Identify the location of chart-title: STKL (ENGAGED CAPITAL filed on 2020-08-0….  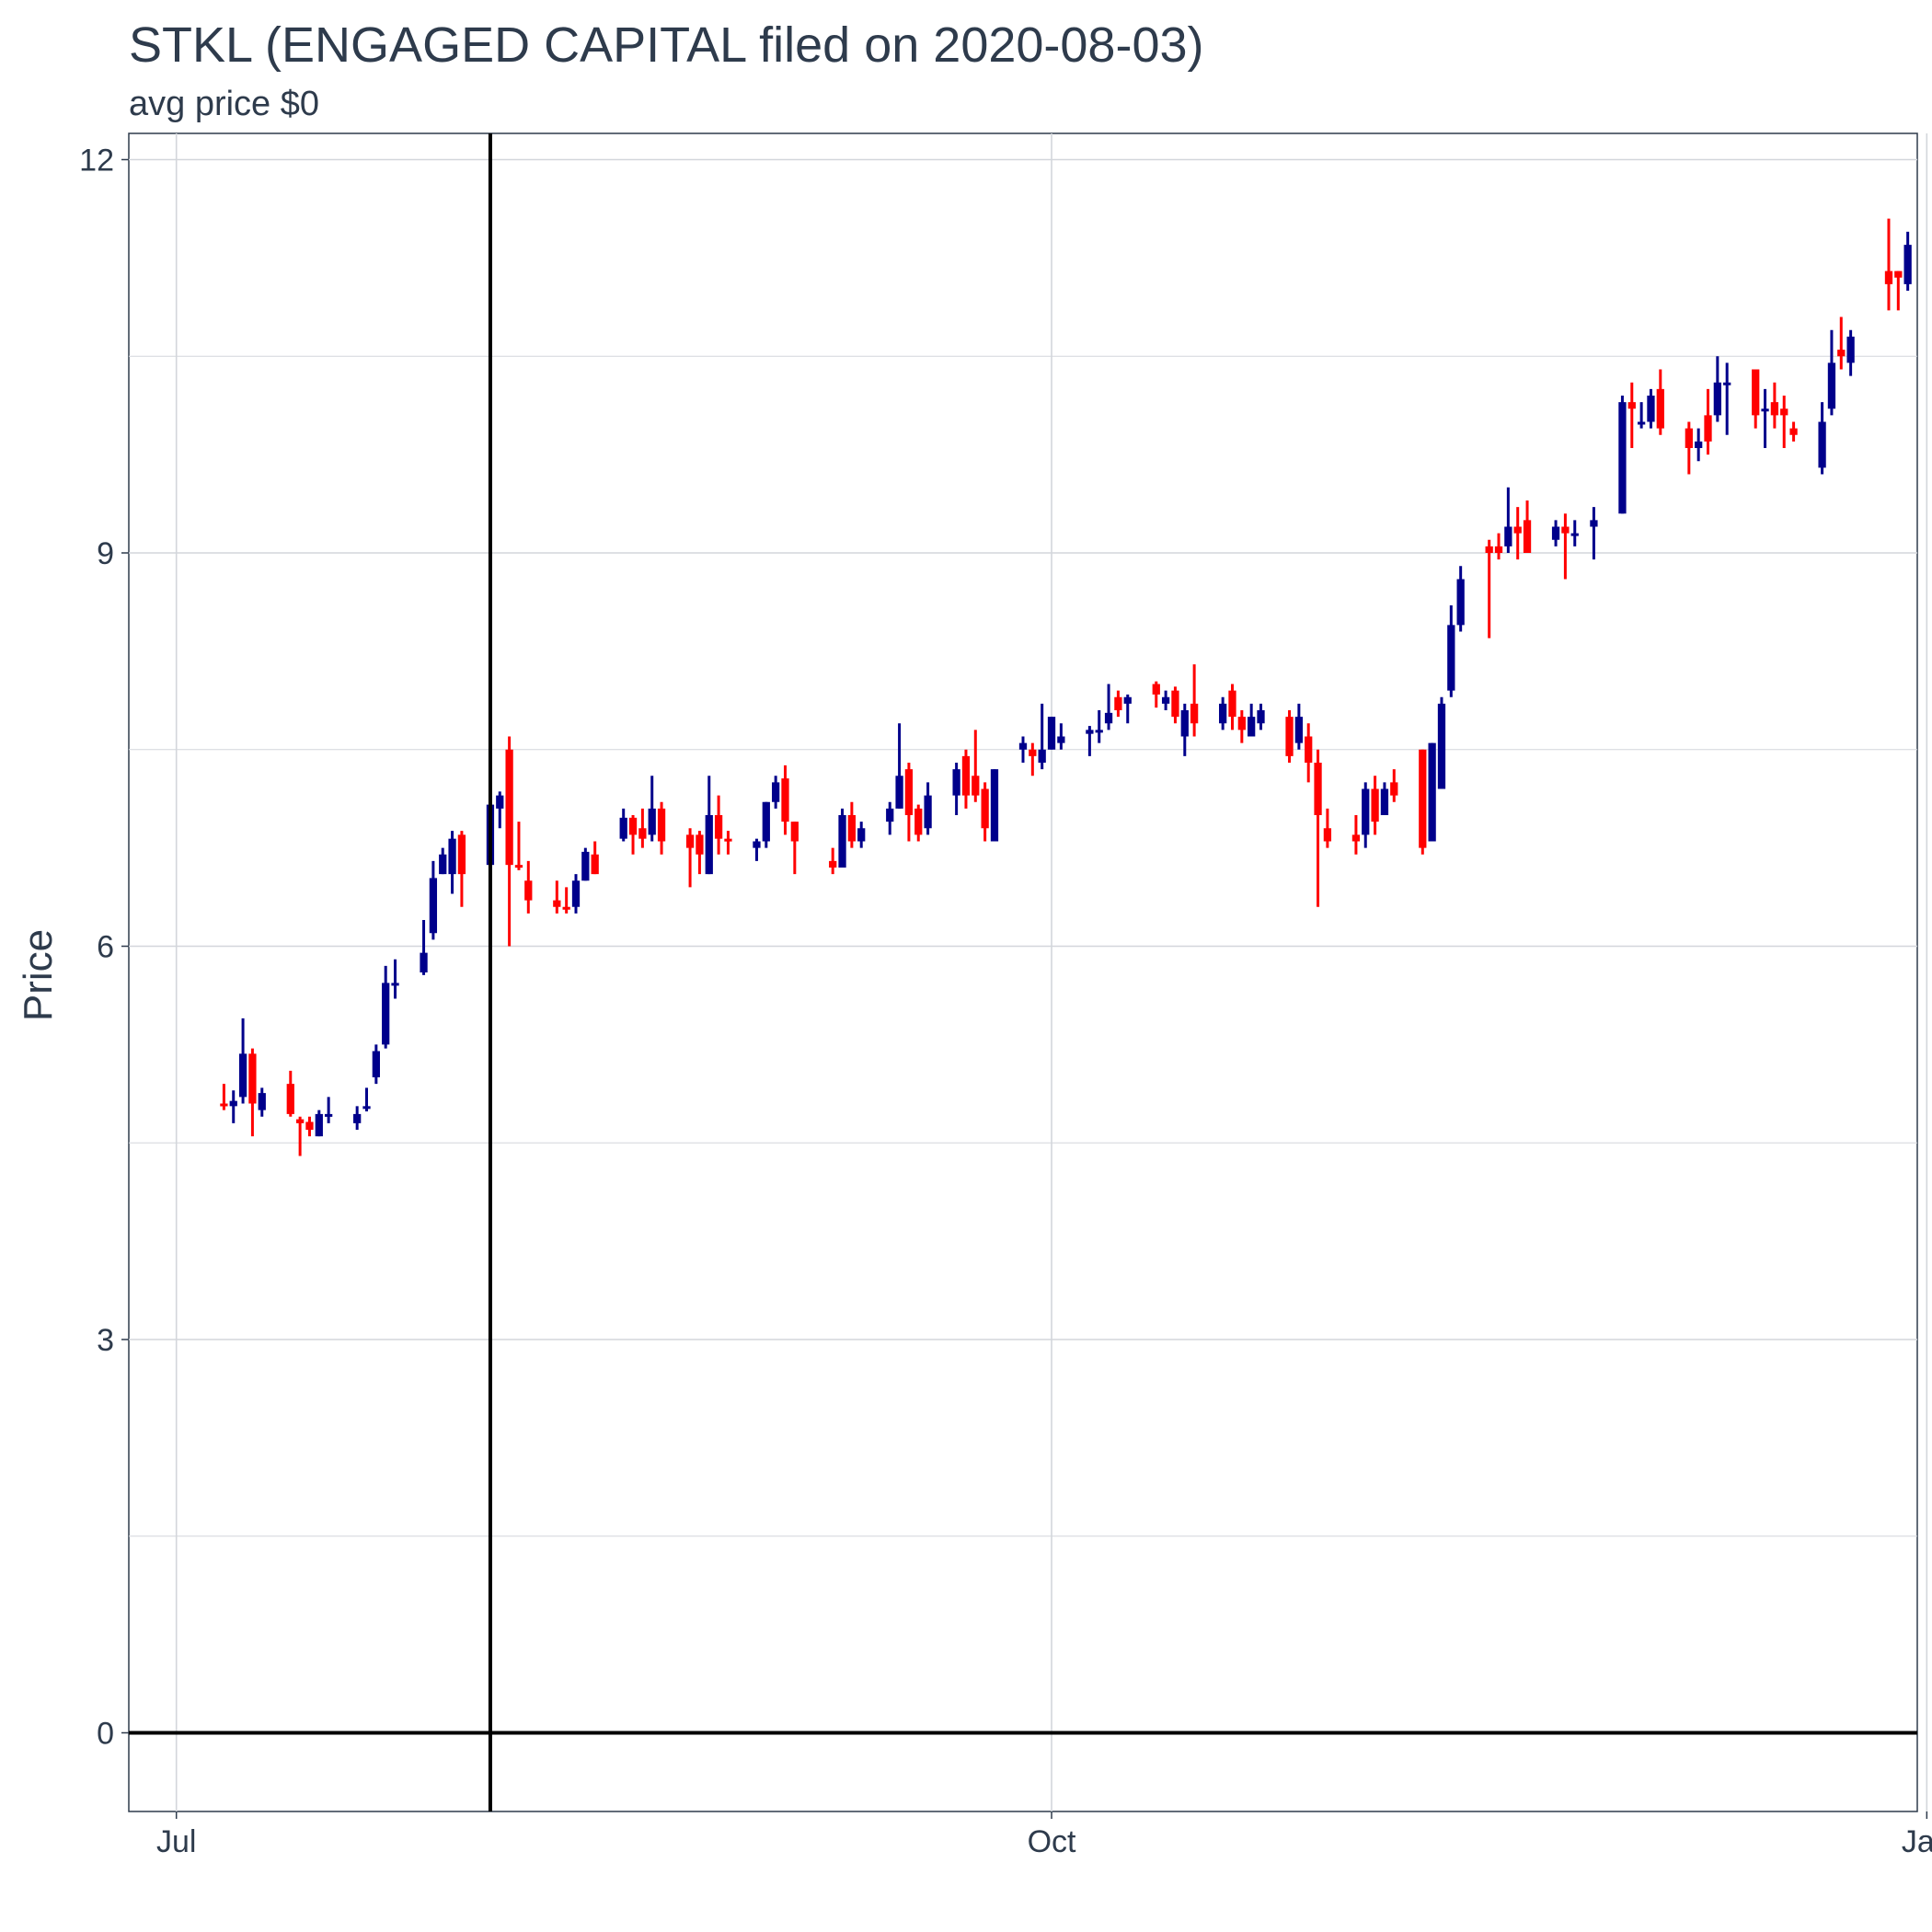
(666, 45).